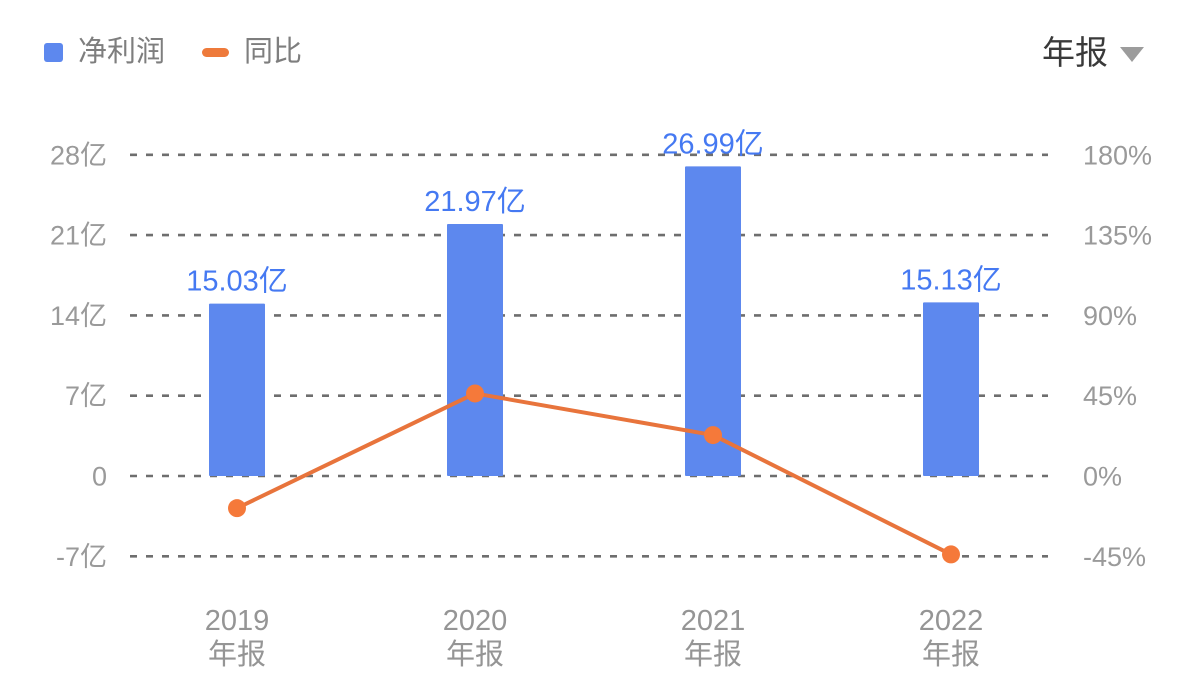 This screenshot has height=683, width=1200. I want to click on x-axis-label-year: 2021, so click(713, 621).